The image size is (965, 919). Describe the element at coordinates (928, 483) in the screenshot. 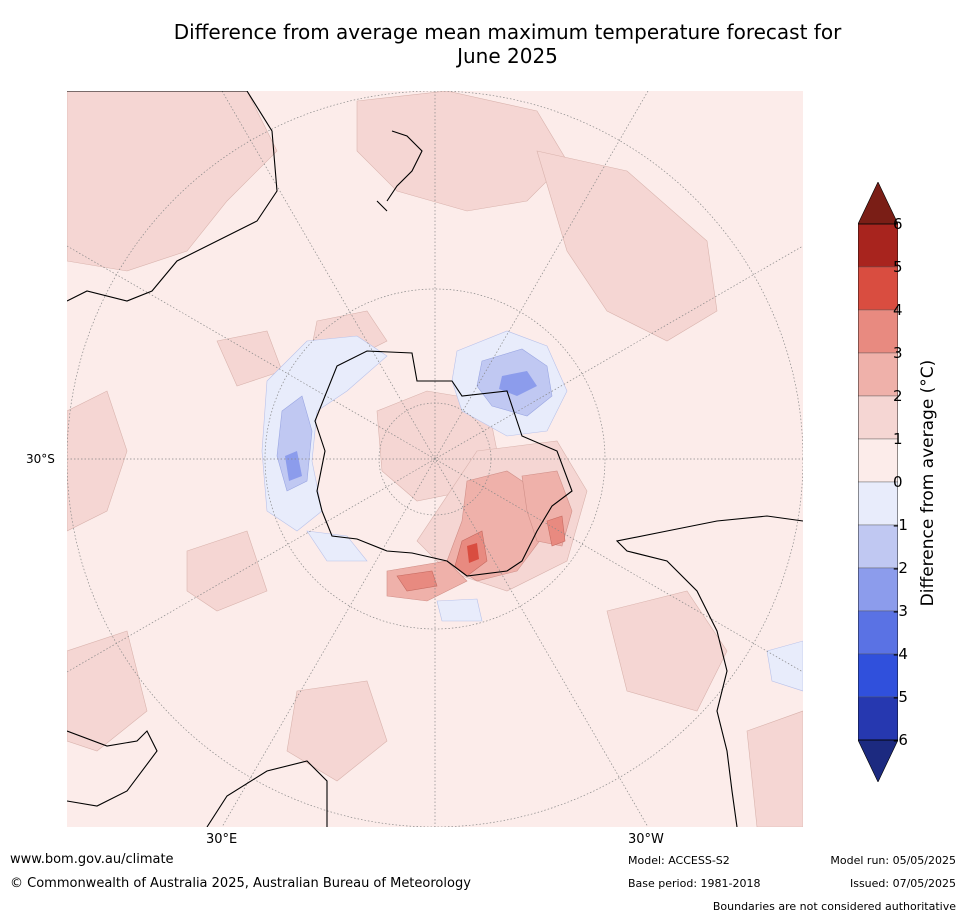

I see `colorbar-title-text: Difference from average (°C)` at that location.